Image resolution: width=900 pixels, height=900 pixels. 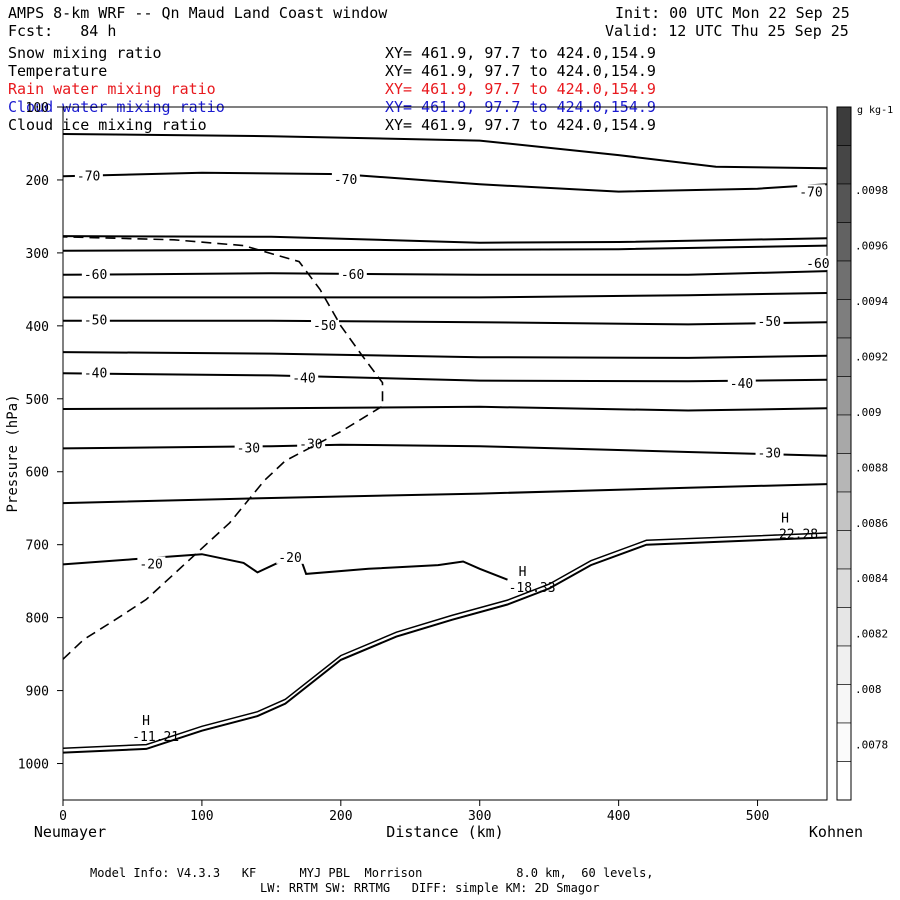 I want to click on isotherm-label: -40, so click(x=741, y=384).